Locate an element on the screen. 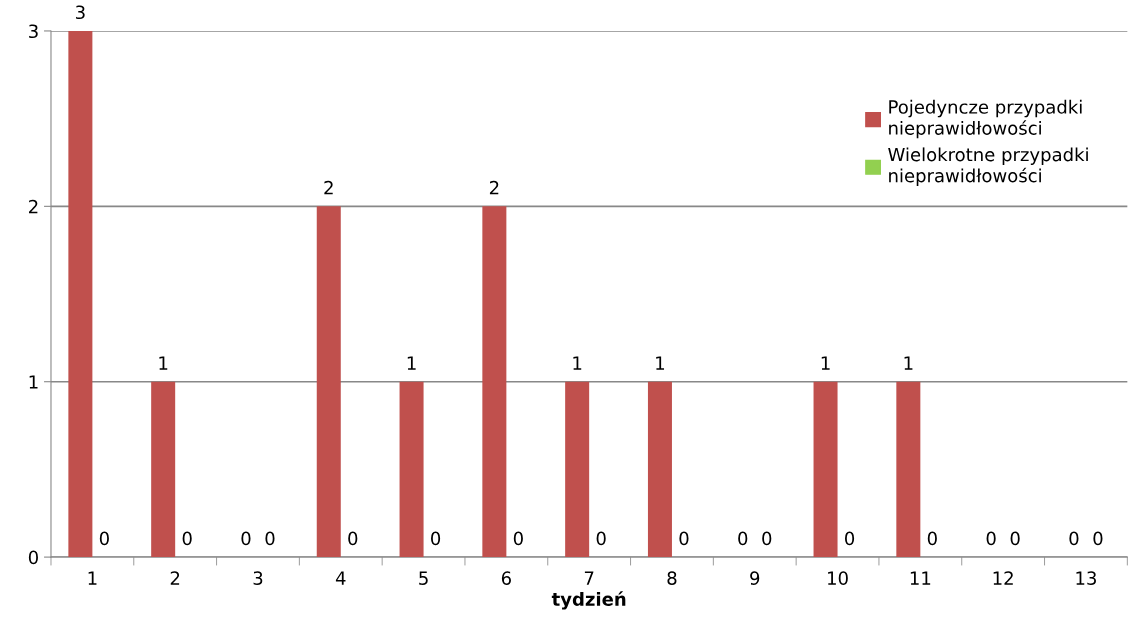 This screenshot has height=619, width=1133. y-tick-label: 2 is located at coordinates (33, 206).